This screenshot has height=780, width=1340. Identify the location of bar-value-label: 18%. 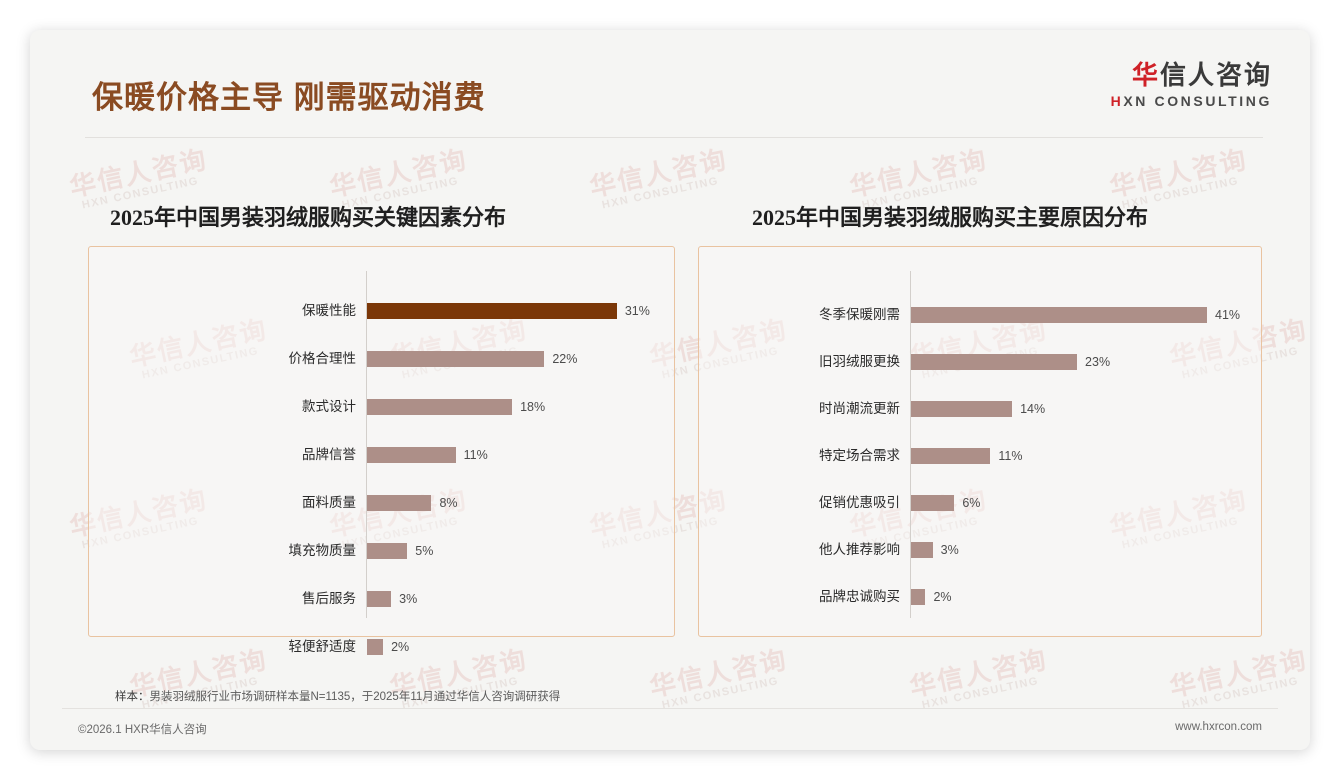
(533, 407).